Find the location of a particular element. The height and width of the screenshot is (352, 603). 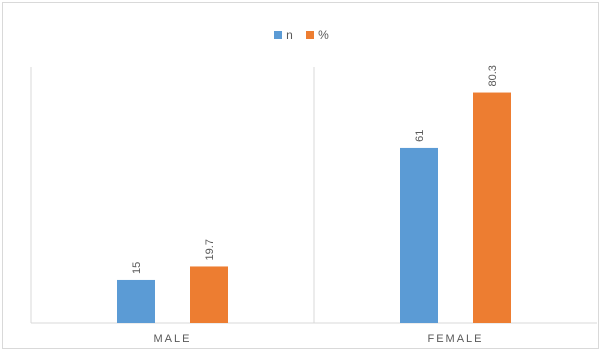

x-tick-label: FEMALE is located at coordinates (455, 339).